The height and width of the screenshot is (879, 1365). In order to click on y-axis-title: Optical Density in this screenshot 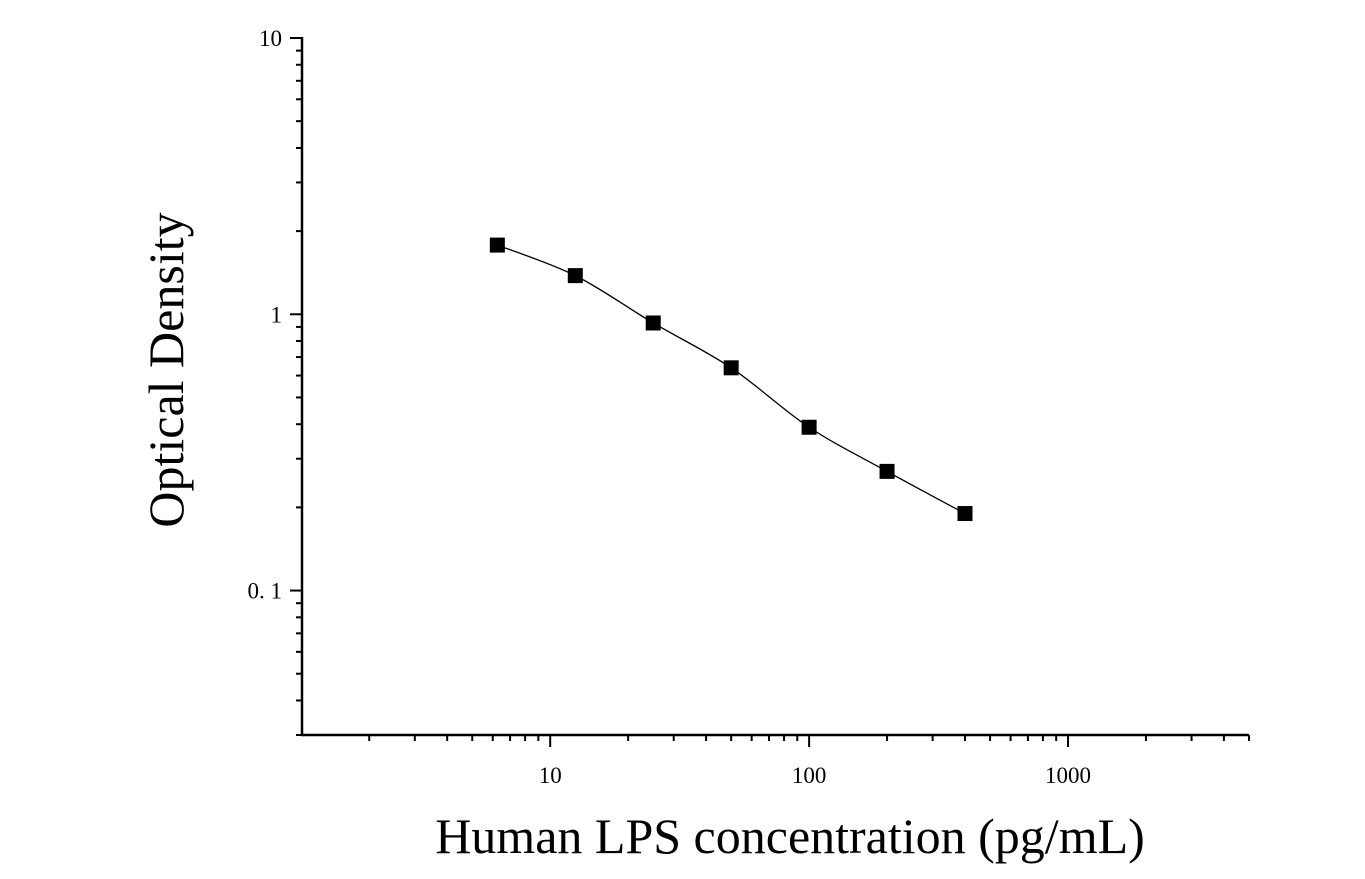, I will do `click(166, 369)`.